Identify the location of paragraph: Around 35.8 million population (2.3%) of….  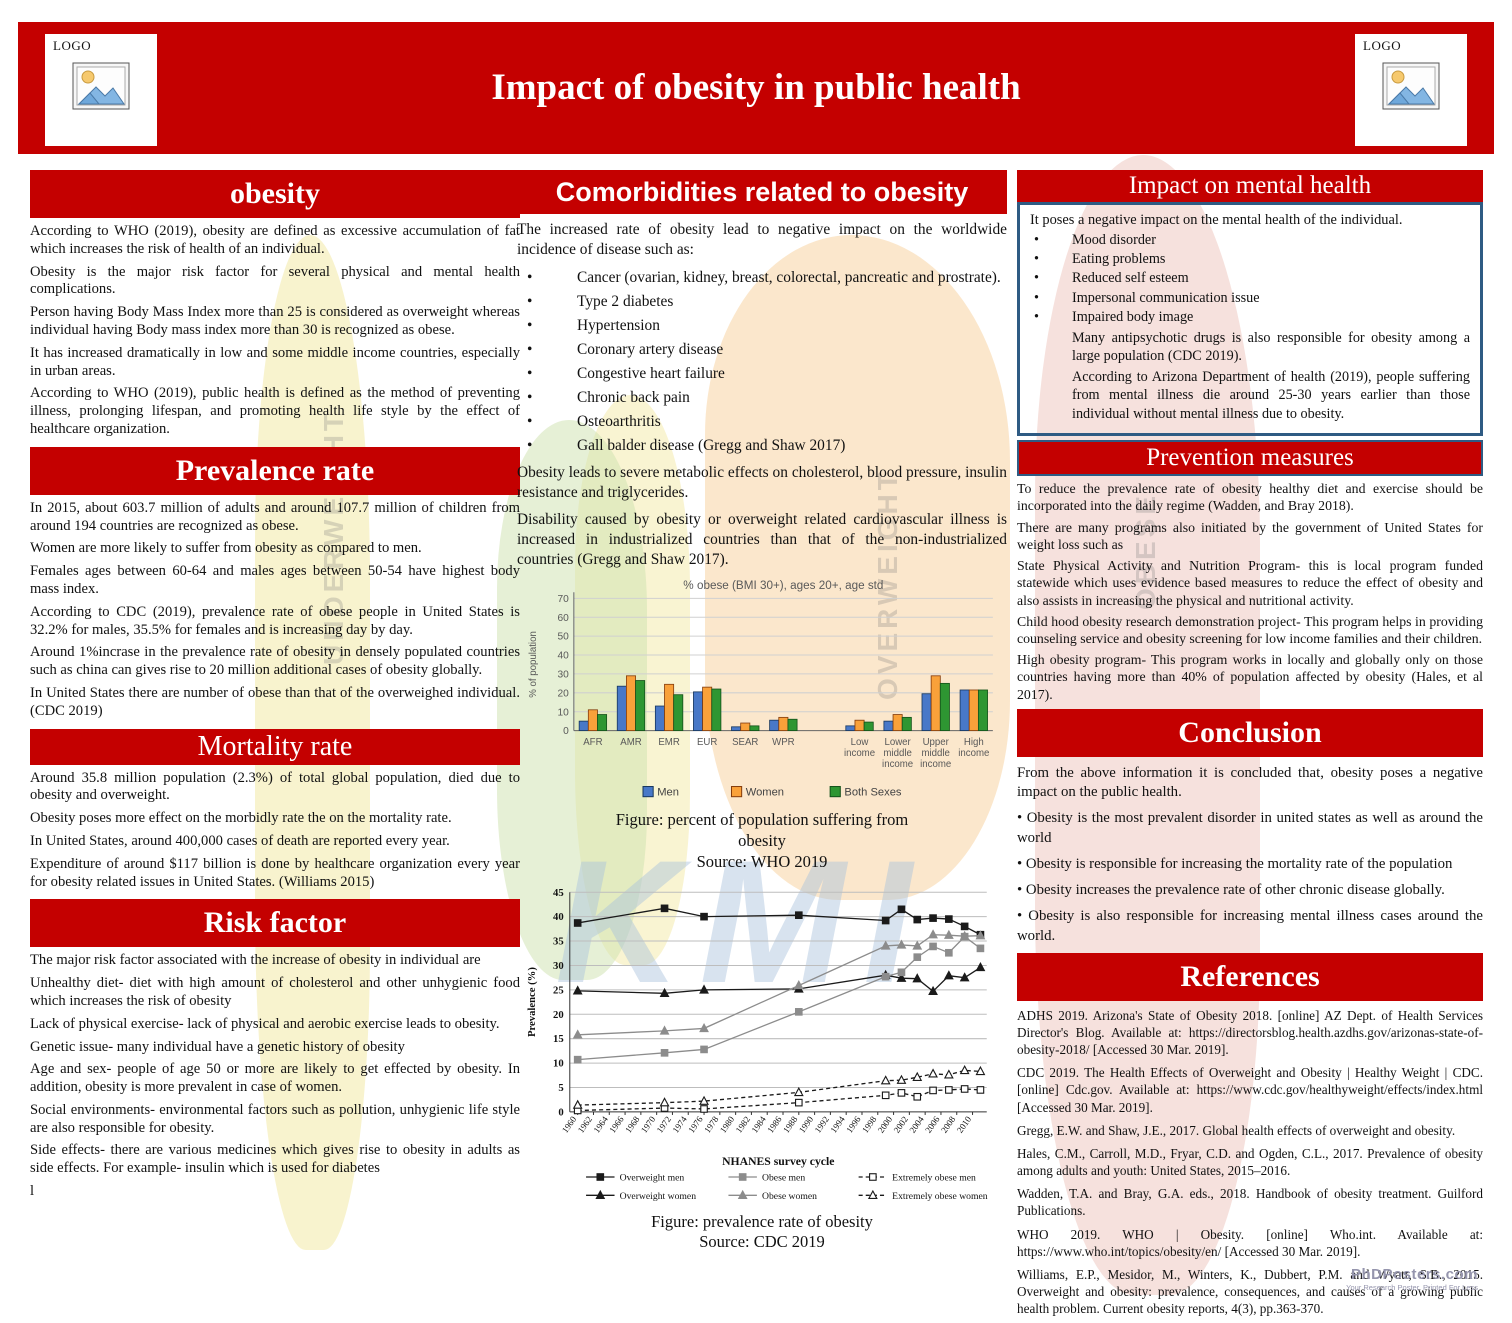
(275, 786).